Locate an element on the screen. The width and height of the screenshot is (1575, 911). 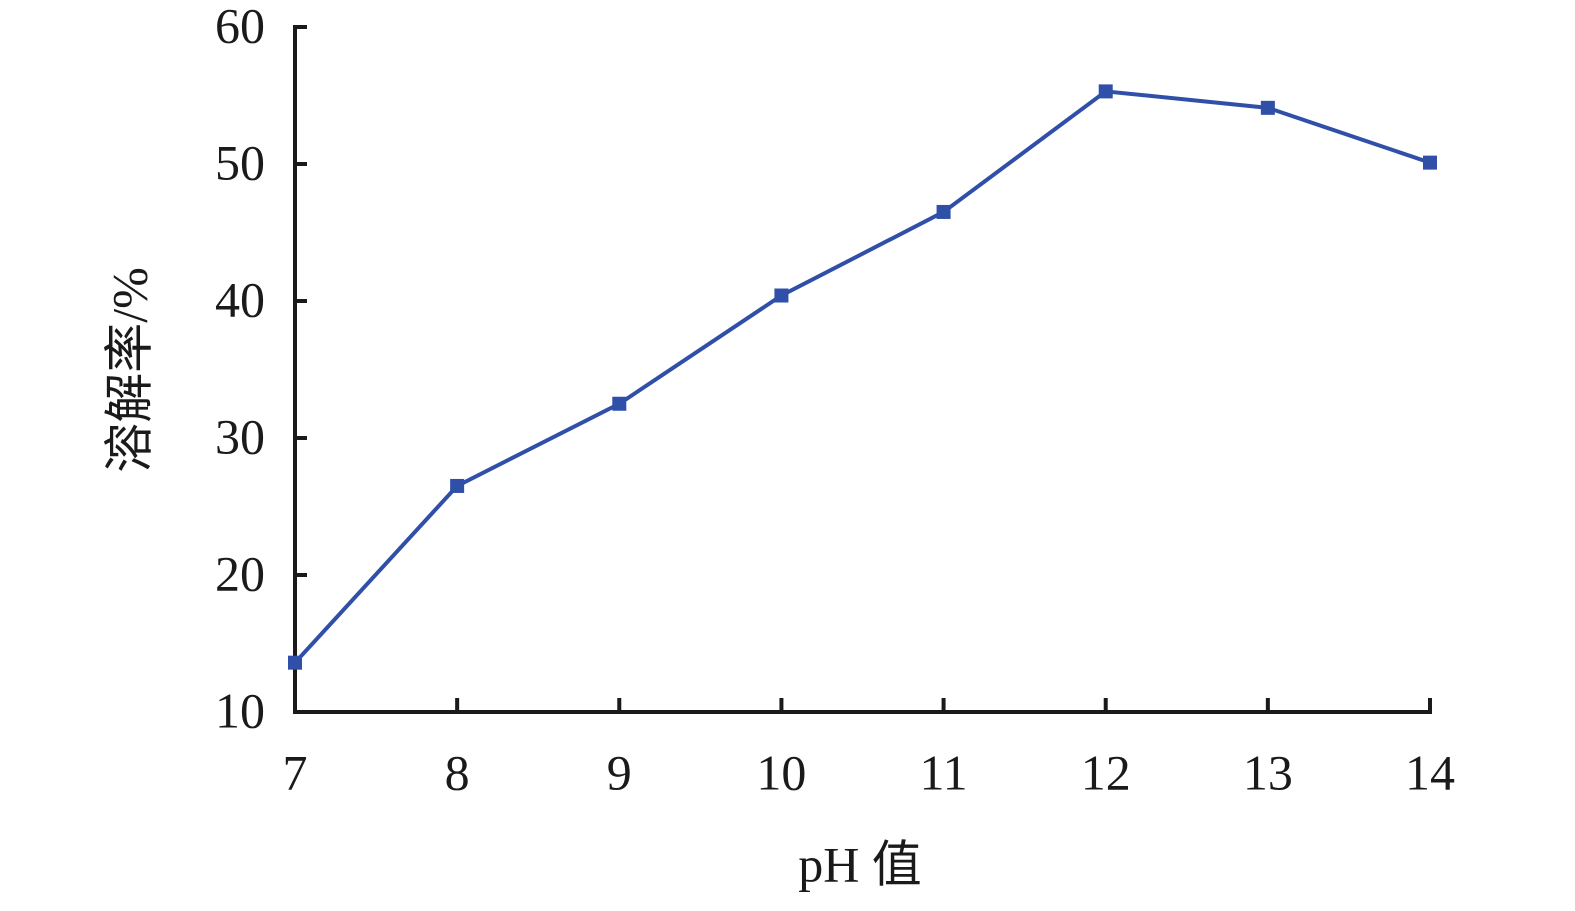
x-tick-label: 14 is located at coordinates (1430, 772).